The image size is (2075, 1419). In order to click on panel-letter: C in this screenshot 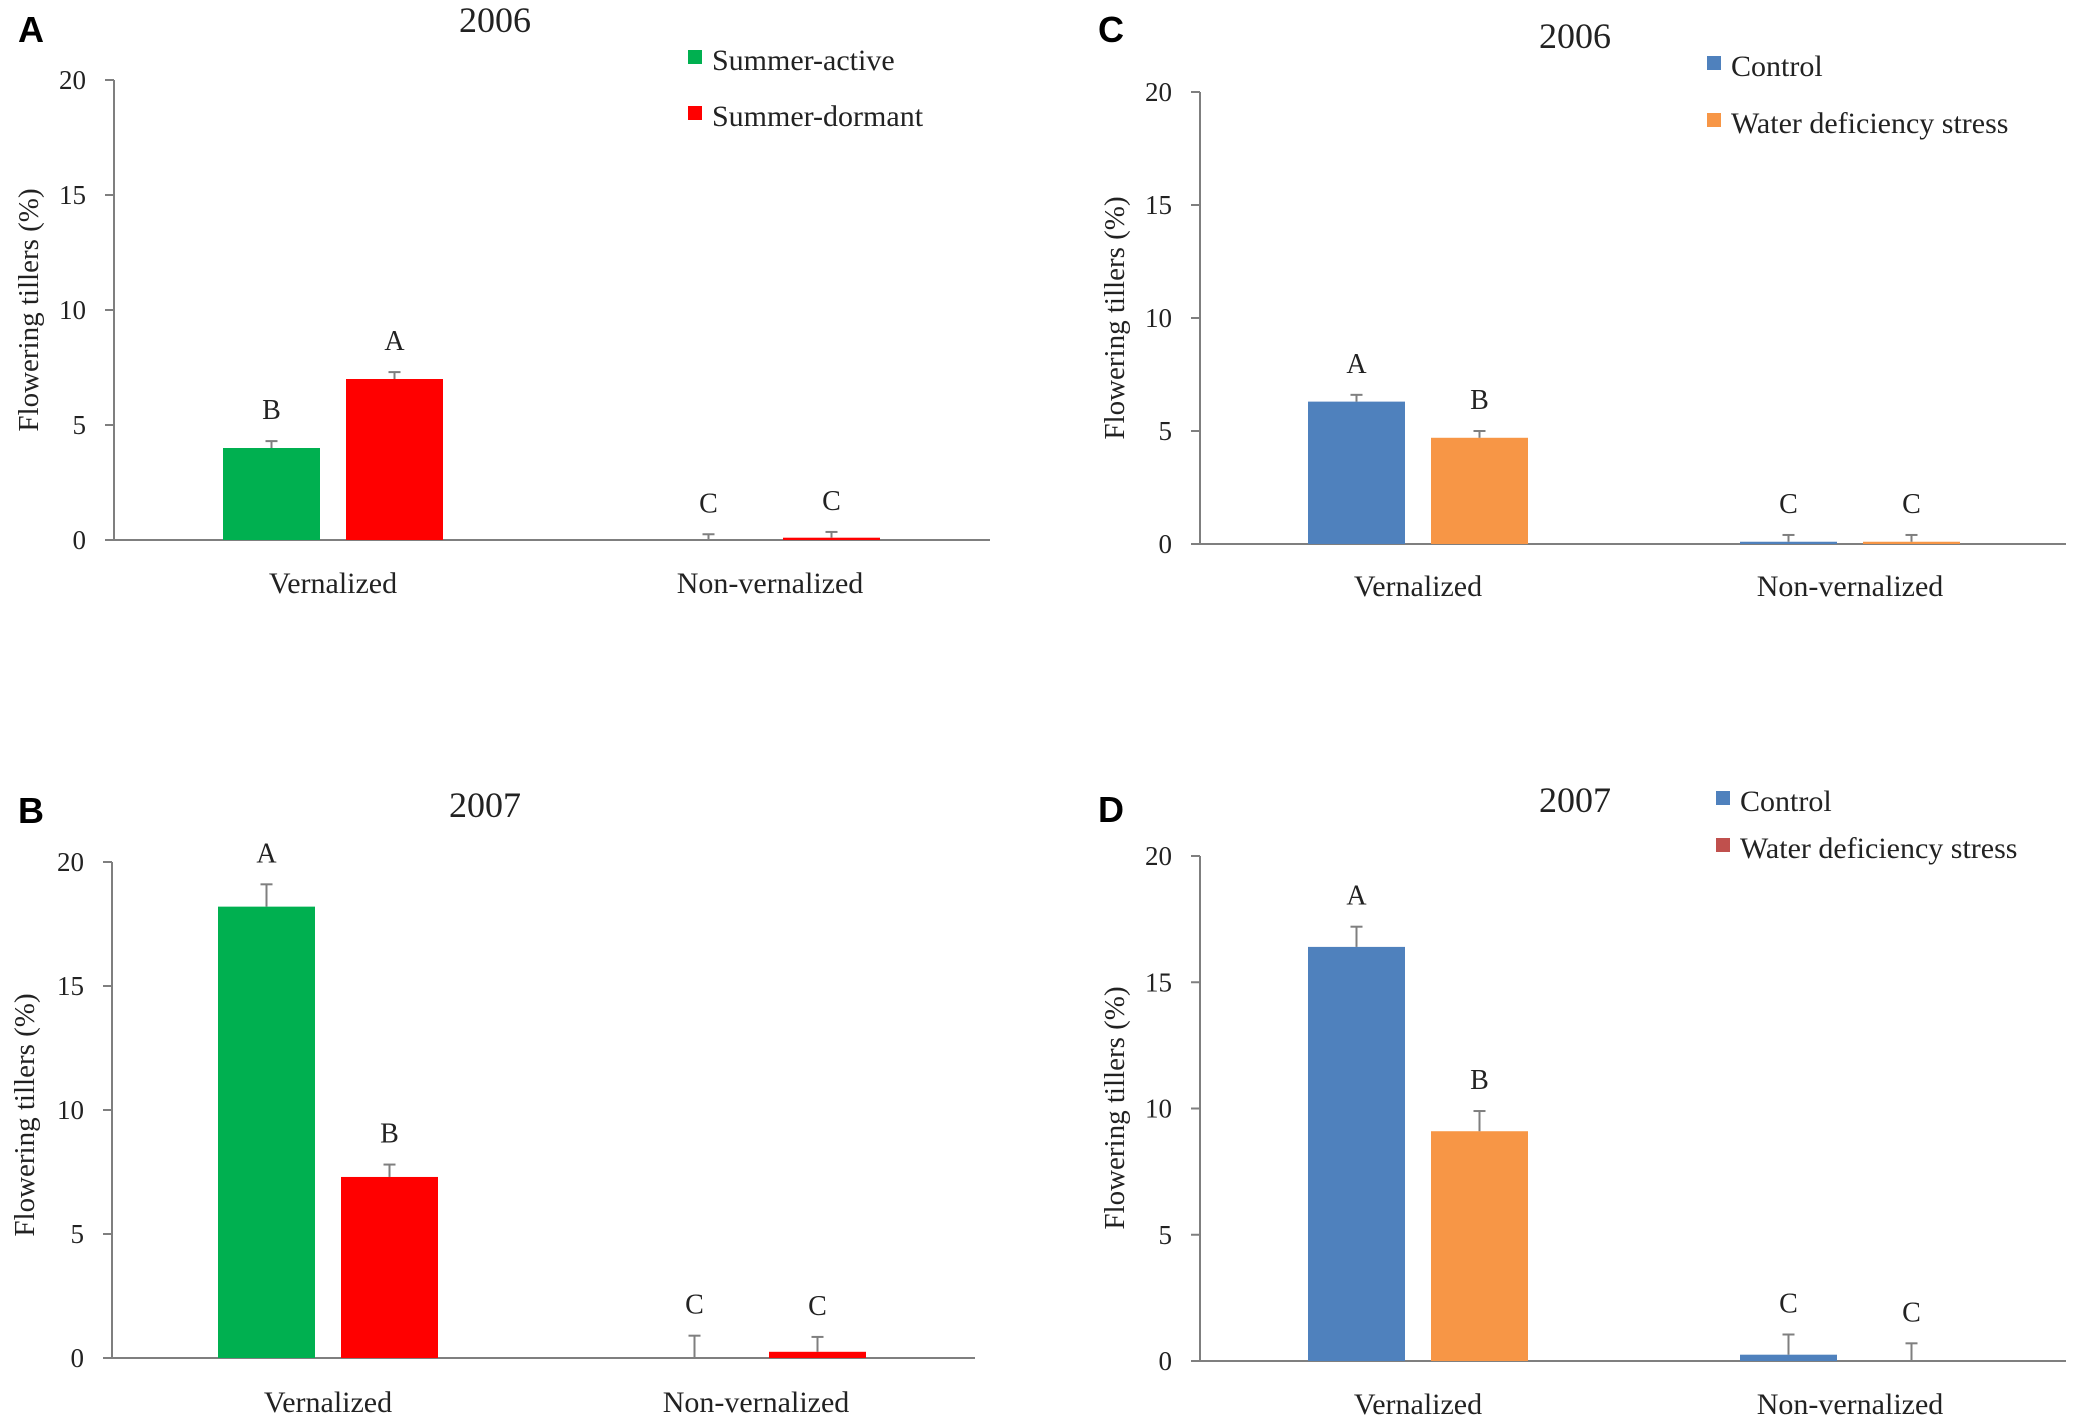, I will do `click(1111, 29)`.